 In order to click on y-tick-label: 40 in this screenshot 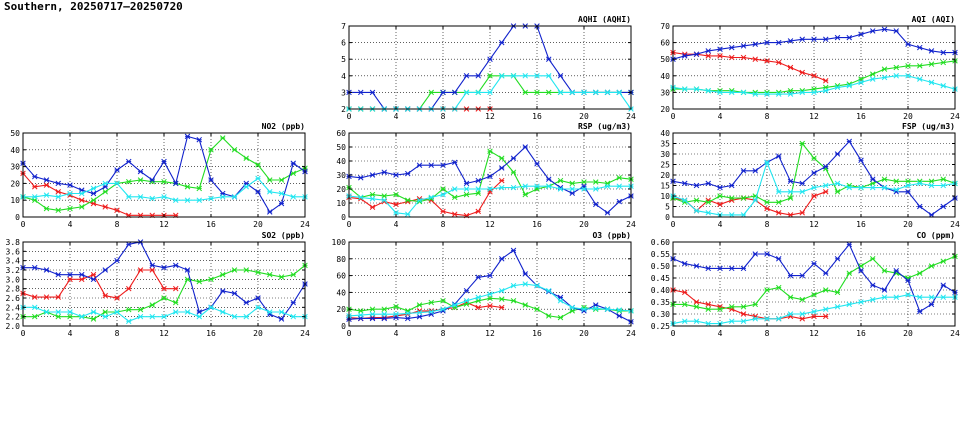, I will do `click(15, 150)`.